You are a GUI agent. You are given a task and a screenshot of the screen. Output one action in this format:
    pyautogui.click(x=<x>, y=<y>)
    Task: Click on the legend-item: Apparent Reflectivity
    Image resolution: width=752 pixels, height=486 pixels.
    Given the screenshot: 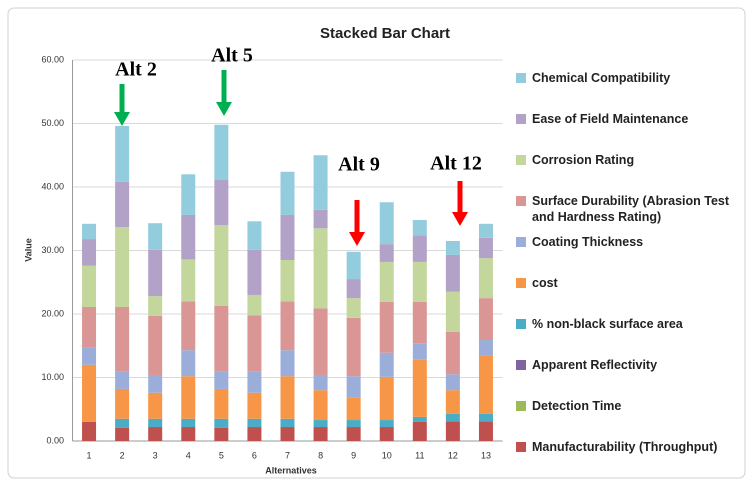 What is the action you would take?
    pyautogui.click(x=586, y=365)
    